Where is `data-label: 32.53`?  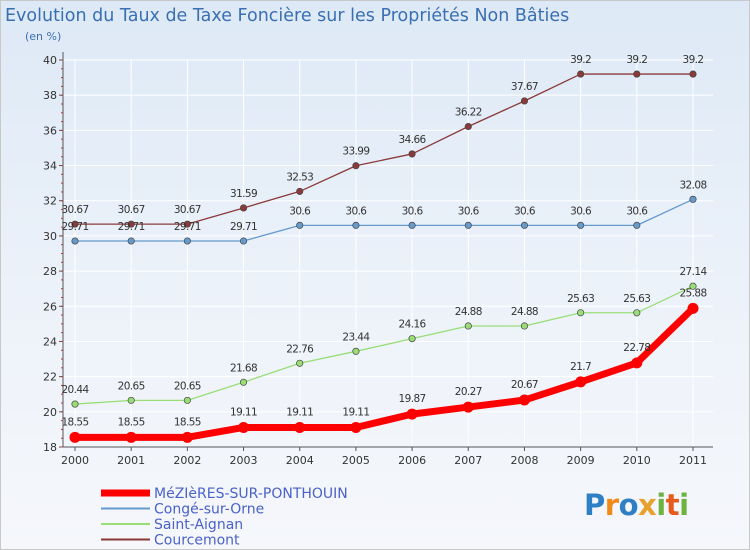
data-label: 32.53 is located at coordinates (299, 177).